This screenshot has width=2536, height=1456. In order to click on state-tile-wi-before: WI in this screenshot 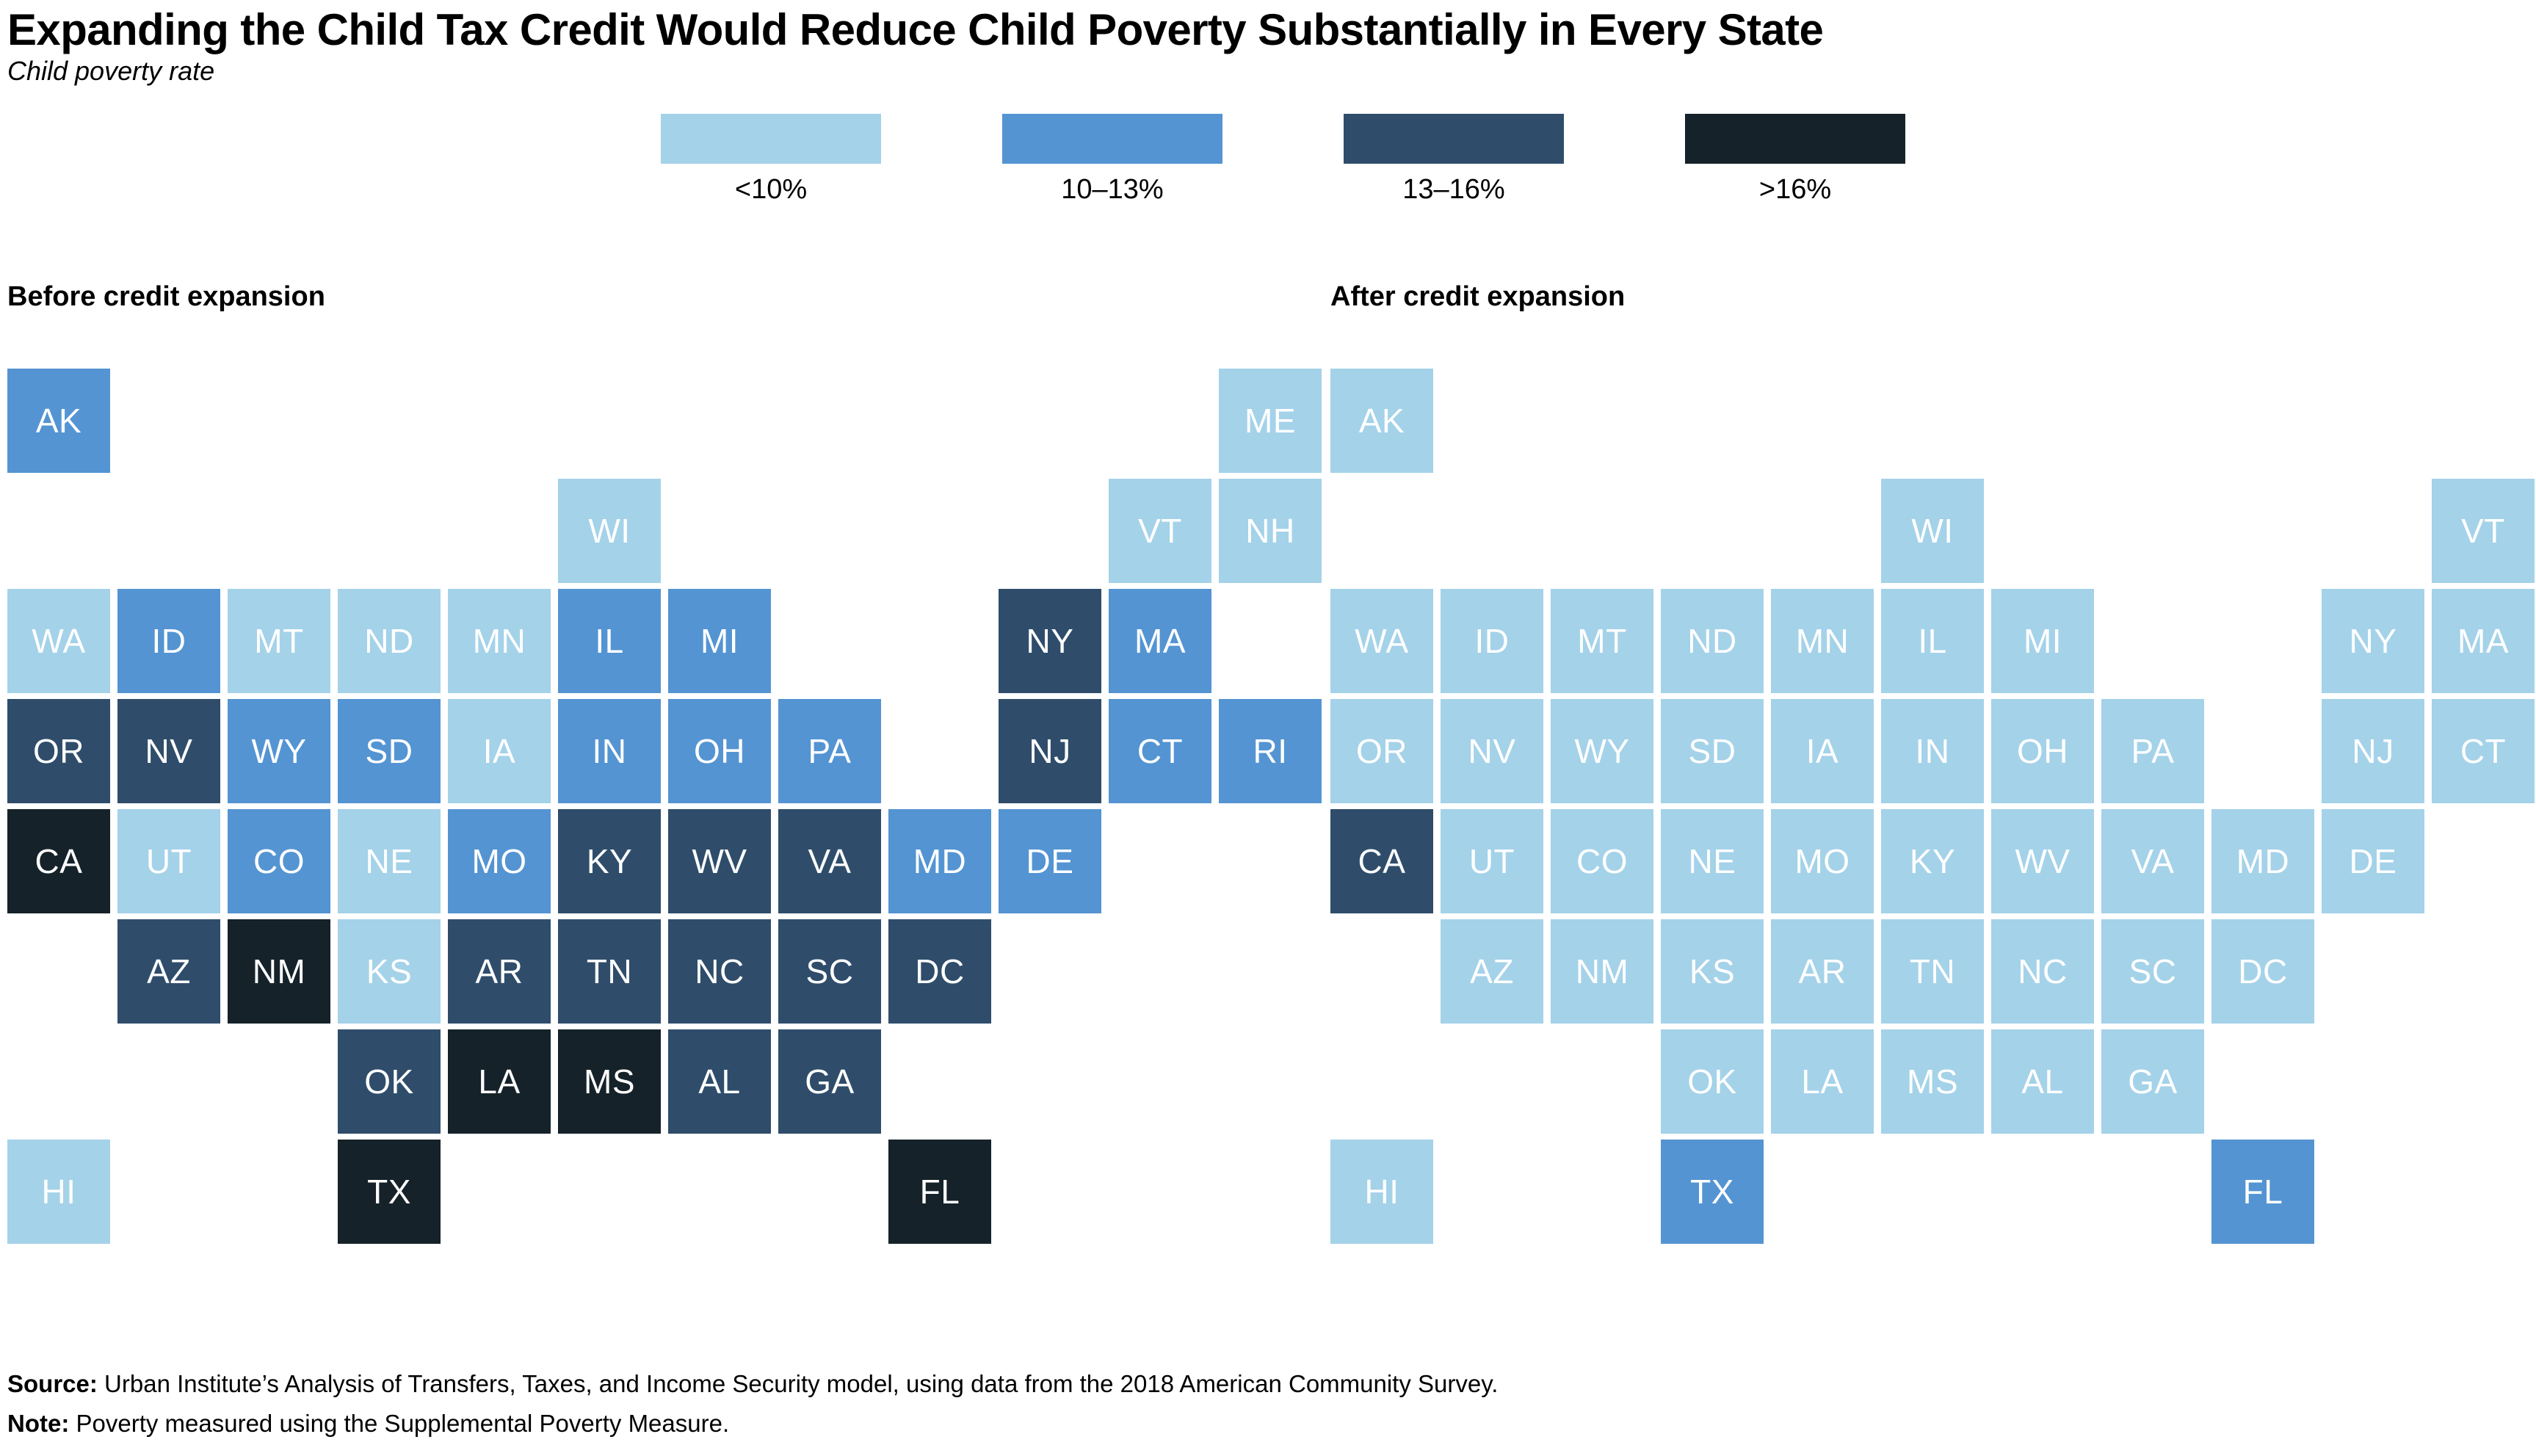, I will do `click(609, 531)`.